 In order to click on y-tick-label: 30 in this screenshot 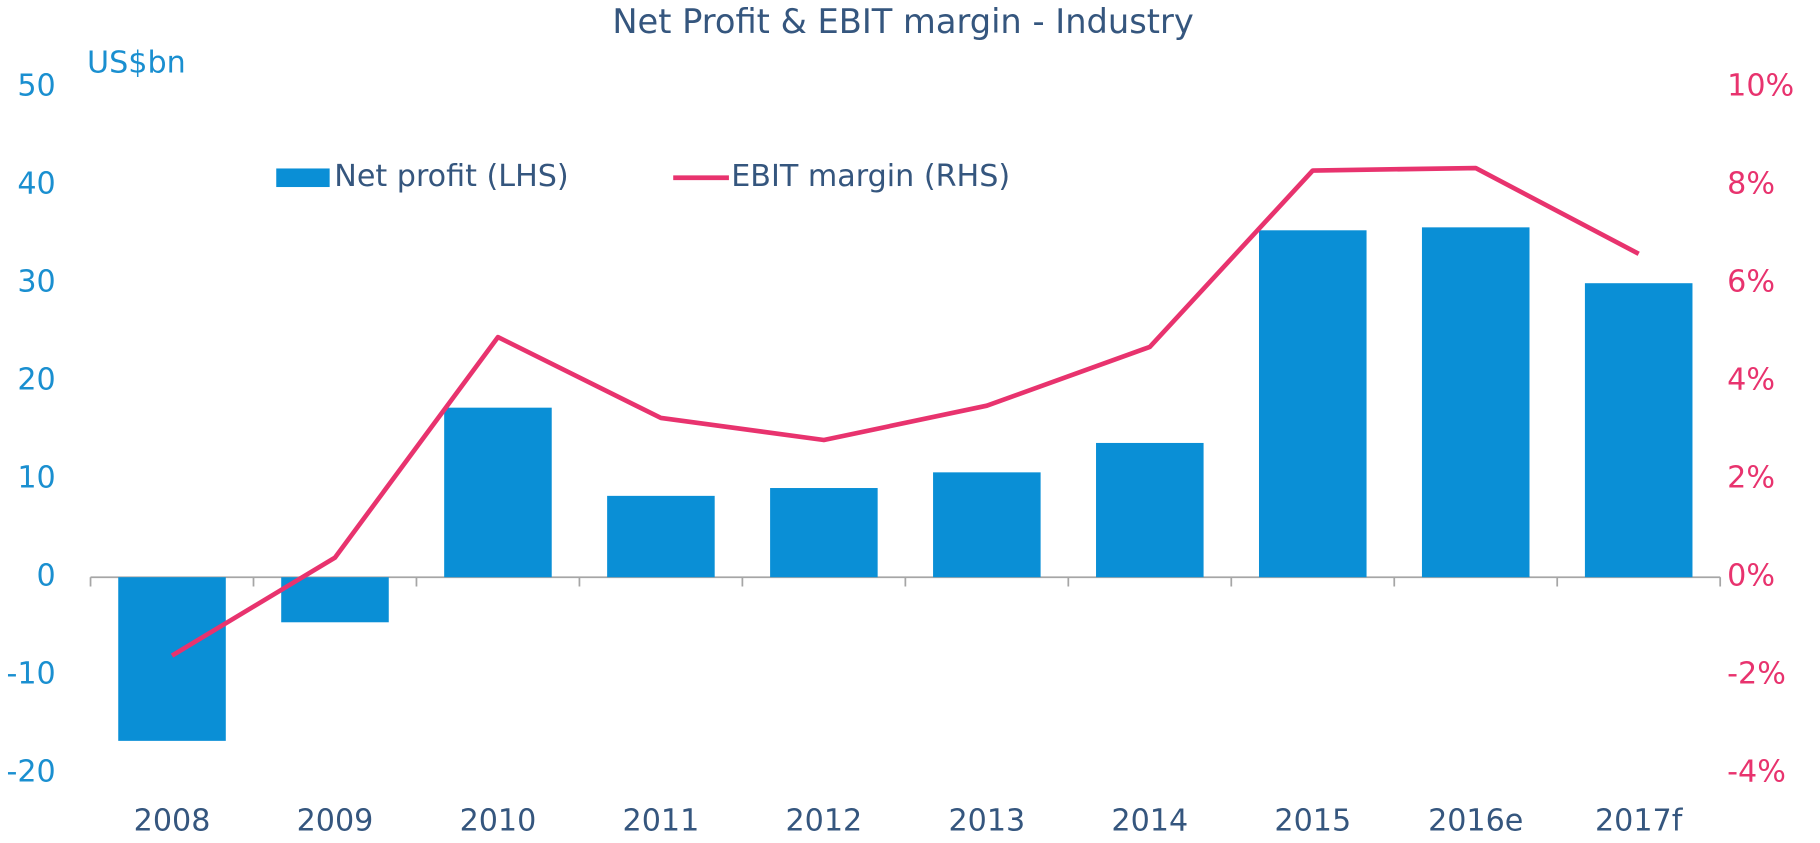, I will do `click(36, 282)`.